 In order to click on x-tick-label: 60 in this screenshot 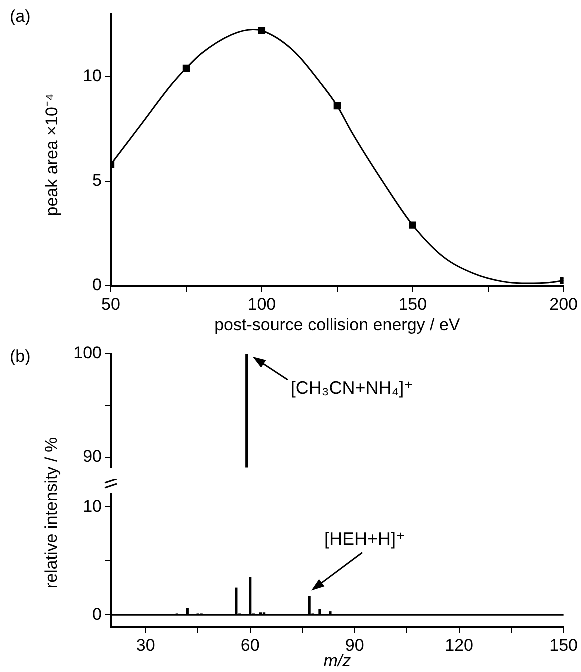, I will do `click(250, 645)`.